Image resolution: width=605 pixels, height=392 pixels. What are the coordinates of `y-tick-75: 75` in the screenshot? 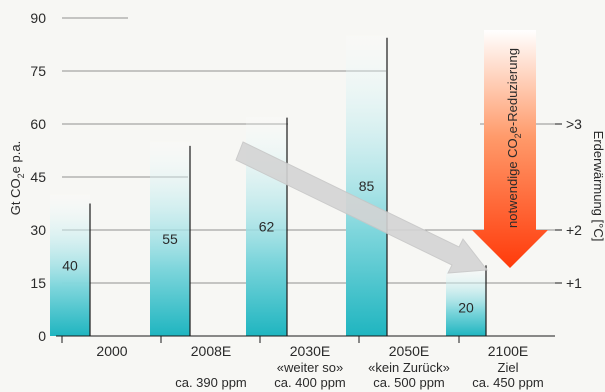 It's located at (38, 71).